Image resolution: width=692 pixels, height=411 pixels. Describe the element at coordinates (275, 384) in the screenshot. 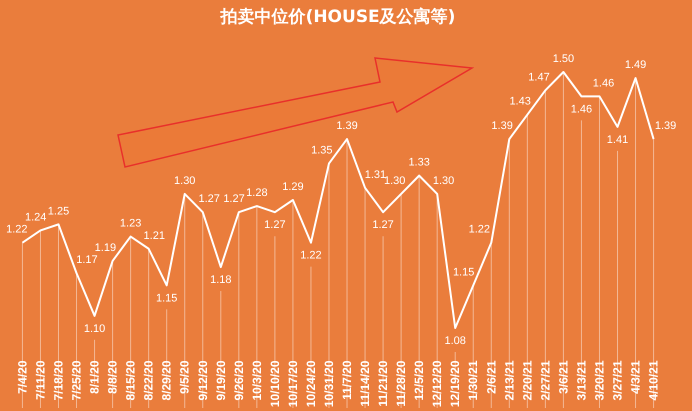

I see `x-tick-label: 10/10/20` at that location.